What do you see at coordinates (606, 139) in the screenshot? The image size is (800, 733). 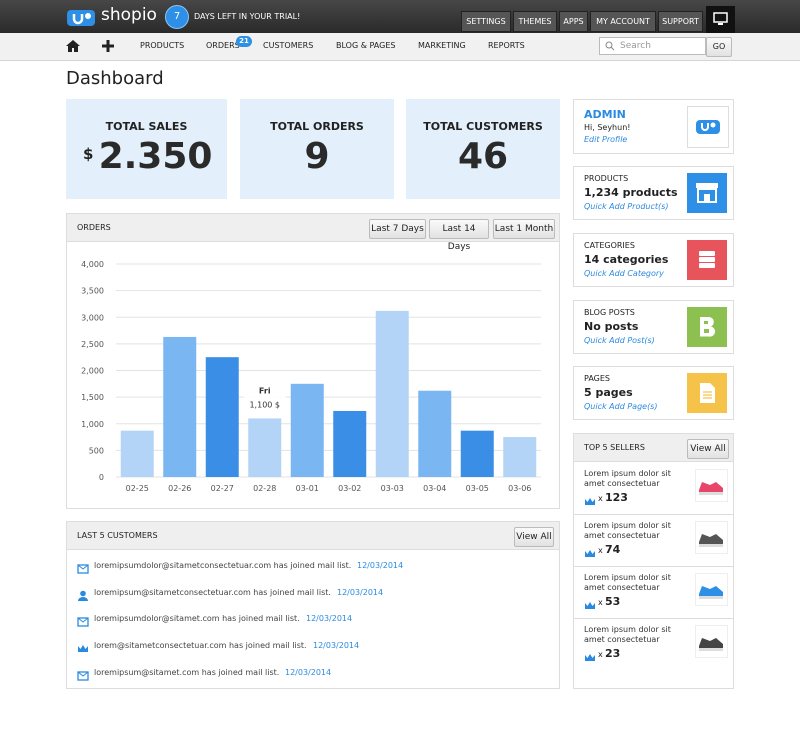 I see `profile-link: Edit Profile` at bounding box center [606, 139].